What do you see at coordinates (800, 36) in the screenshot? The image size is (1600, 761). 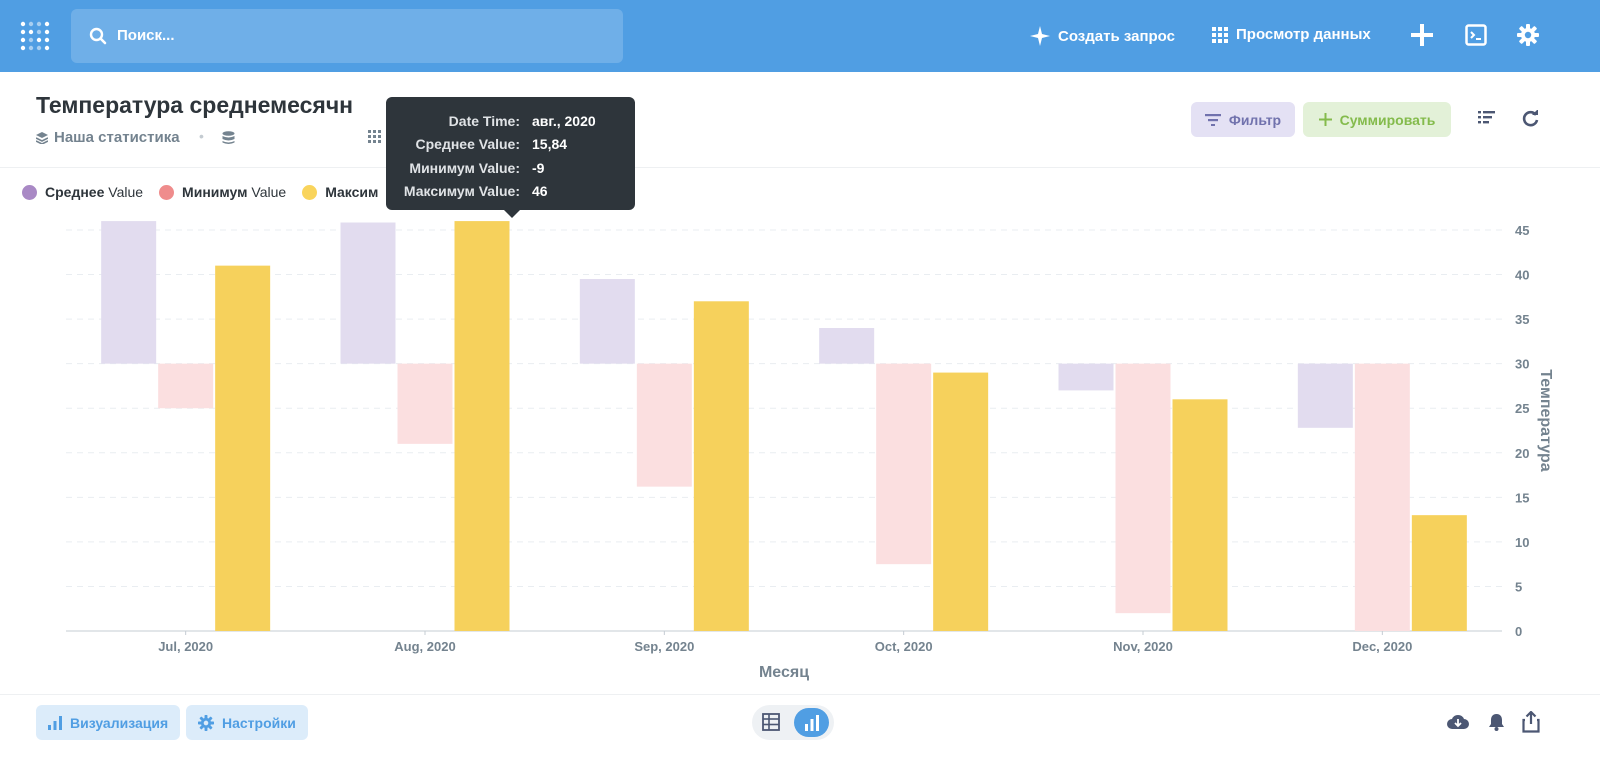 I see `top-nav-bar: Поиск... Создать запрос Просмотр данных` at bounding box center [800, 36].